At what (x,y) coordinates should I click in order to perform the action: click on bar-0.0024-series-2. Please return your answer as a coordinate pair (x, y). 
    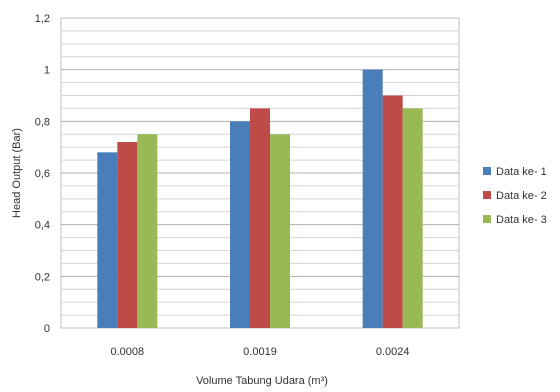
    Looking at the image, I should click on (392, 211).